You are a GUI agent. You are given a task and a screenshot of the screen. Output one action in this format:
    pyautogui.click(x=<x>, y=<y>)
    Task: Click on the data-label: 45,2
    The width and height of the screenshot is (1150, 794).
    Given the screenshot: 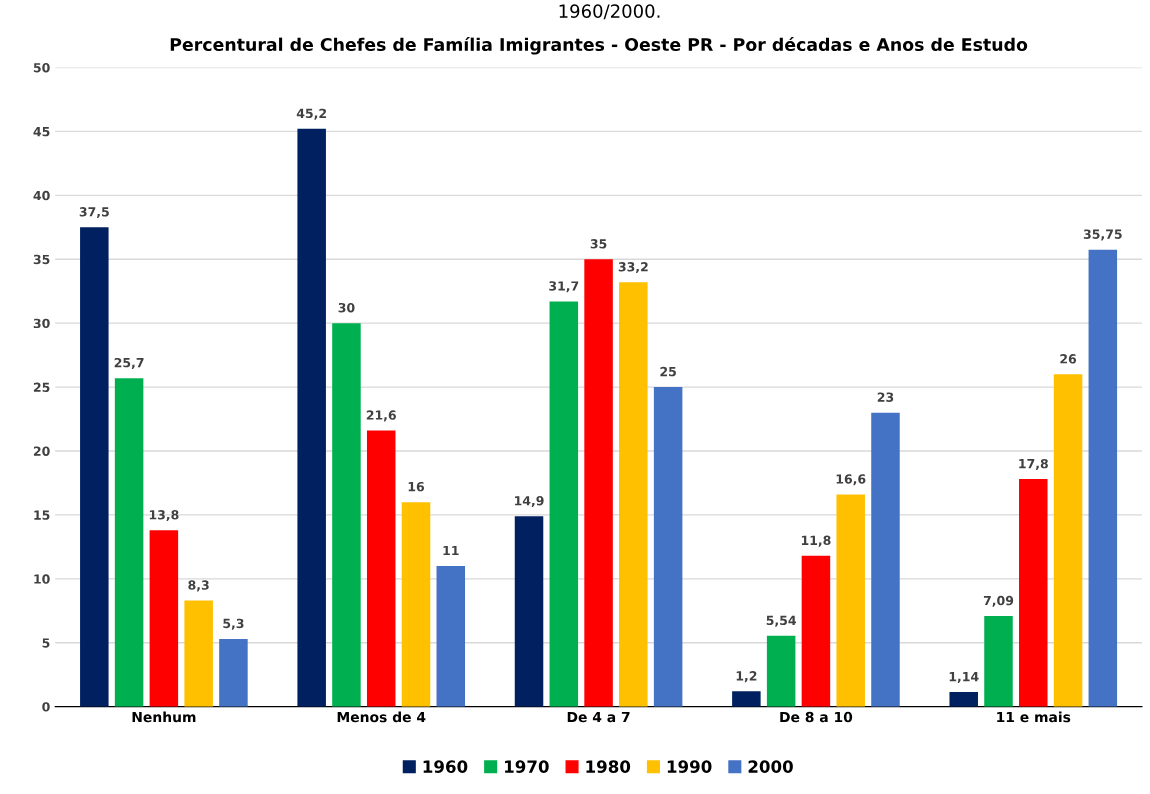 What is the action you would take?
    pyautogui.click(x=311, y=114)
    